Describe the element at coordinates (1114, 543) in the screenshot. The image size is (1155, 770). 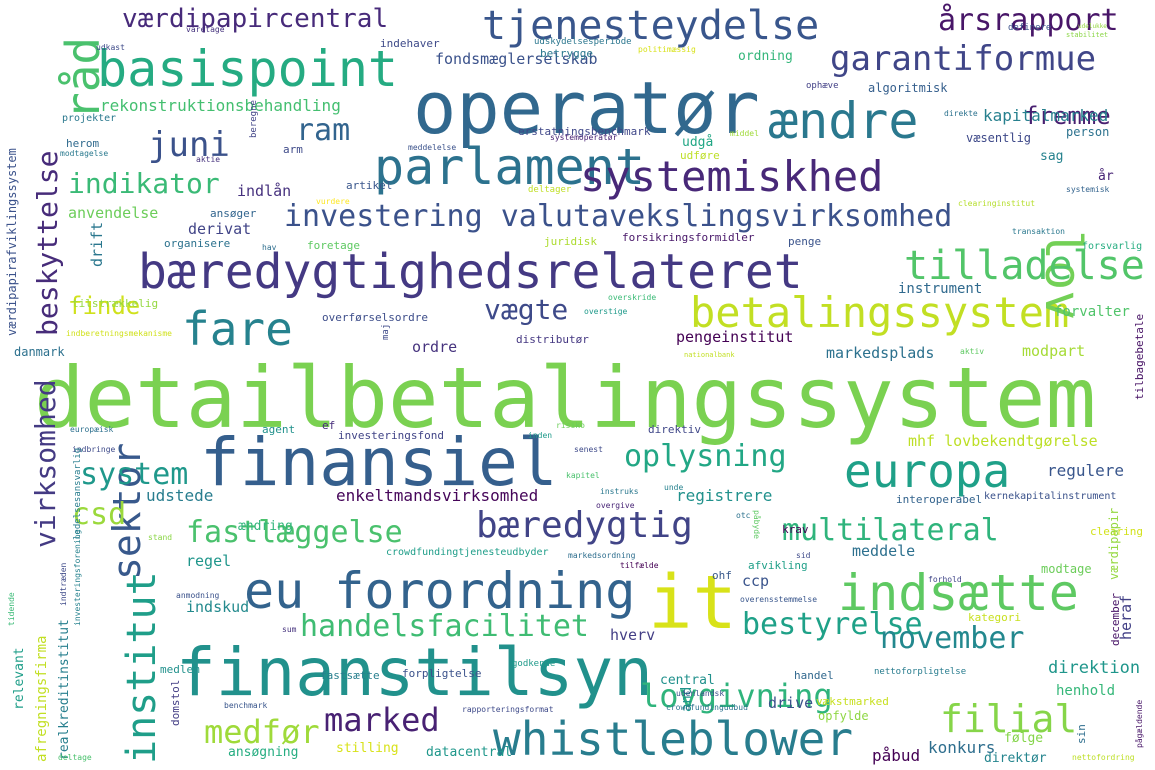
I see `word: værdipapir` at that location.